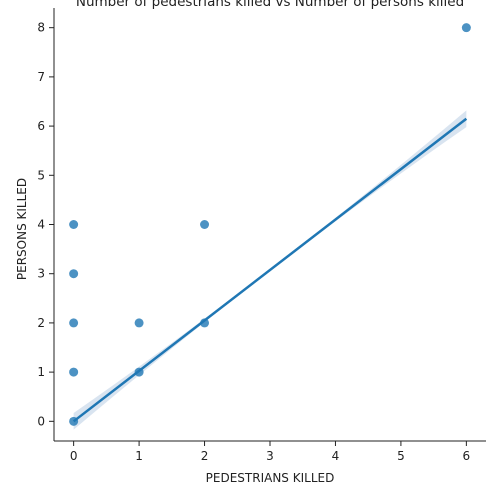 The width and height of the screenshot is (500, 500). Describe the element at coordinates (41, 372) in the screenshot. I see `y-tick-label: 1` at that location.